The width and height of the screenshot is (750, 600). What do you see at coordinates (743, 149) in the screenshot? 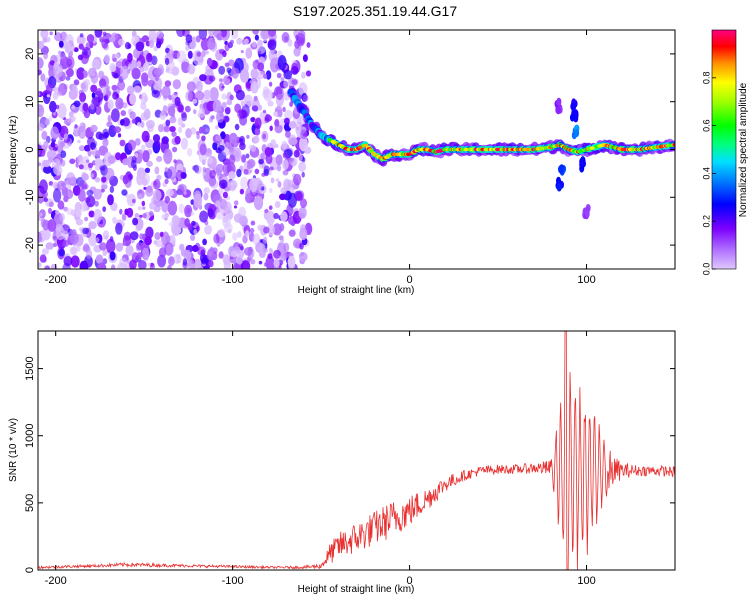
I see `colorbar-label: Normalized spectral amplitude` at bounding box center [743, 149].